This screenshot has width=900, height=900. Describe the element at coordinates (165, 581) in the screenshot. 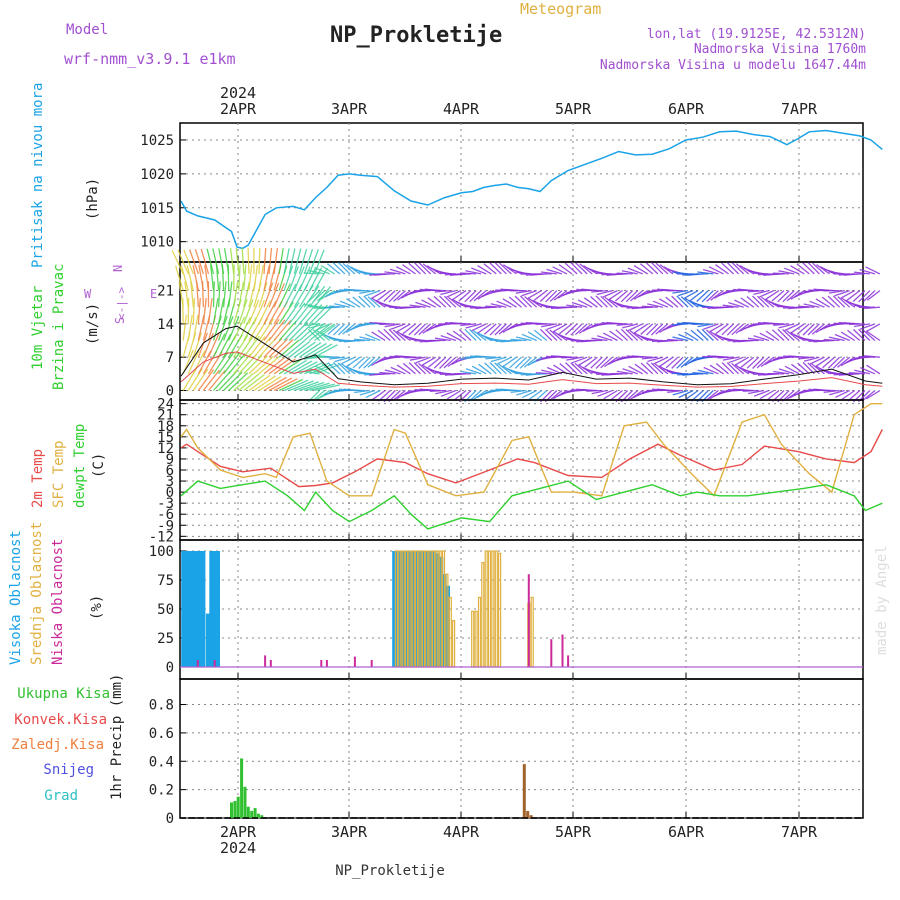

I see `y-tick-label: 75` at that location.